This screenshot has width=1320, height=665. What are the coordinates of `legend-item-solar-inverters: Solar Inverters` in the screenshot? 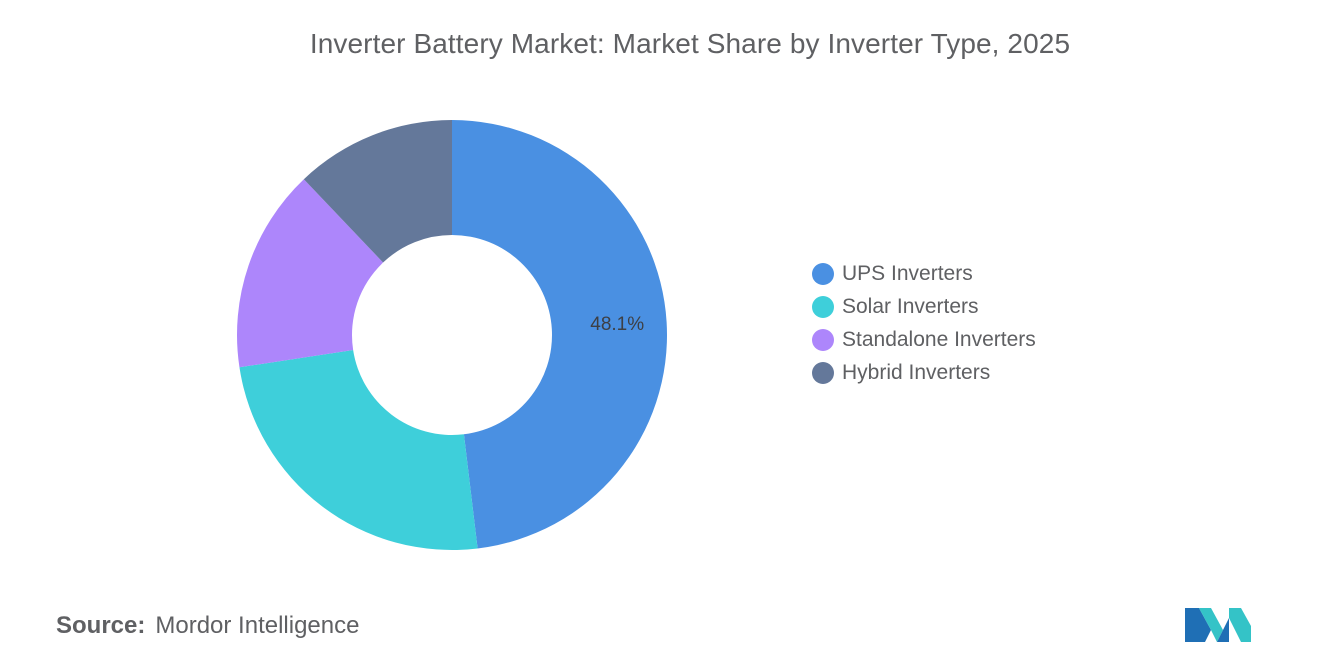 It's located at (924, 306).